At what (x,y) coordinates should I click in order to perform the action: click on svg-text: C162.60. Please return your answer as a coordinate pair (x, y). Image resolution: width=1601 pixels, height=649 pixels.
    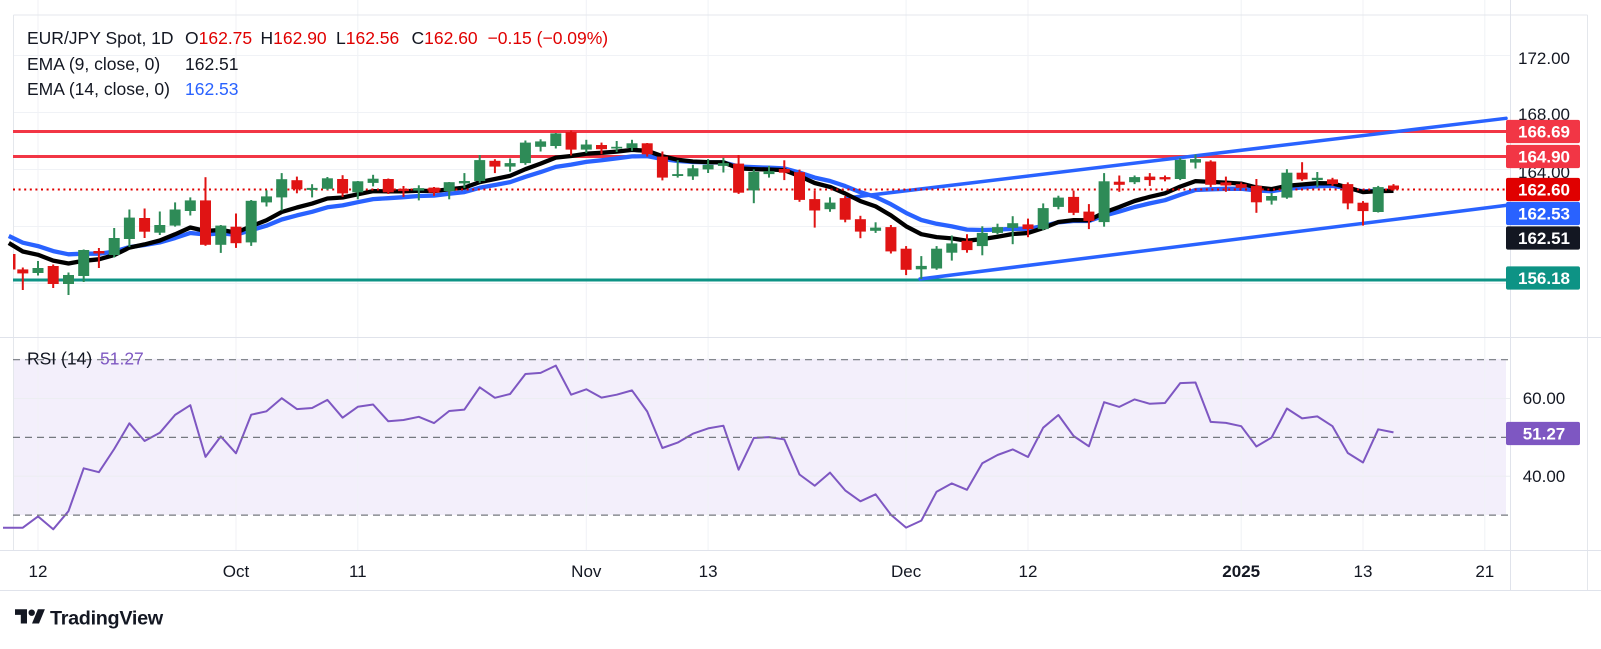
    Looking at the image, I should click on (445, 38).